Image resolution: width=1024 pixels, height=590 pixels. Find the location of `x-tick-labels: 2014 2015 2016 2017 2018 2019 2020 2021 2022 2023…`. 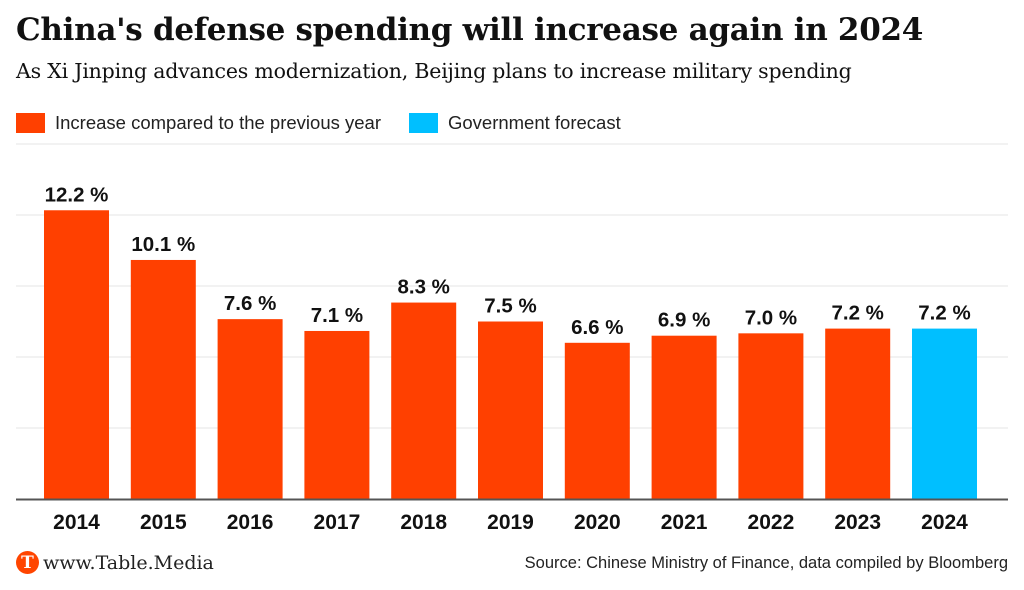

x-tick-labels: 2014 2015 2016 2017 2018 2019 2020 2021 2022 2023… is located at coordinates (510, 522).